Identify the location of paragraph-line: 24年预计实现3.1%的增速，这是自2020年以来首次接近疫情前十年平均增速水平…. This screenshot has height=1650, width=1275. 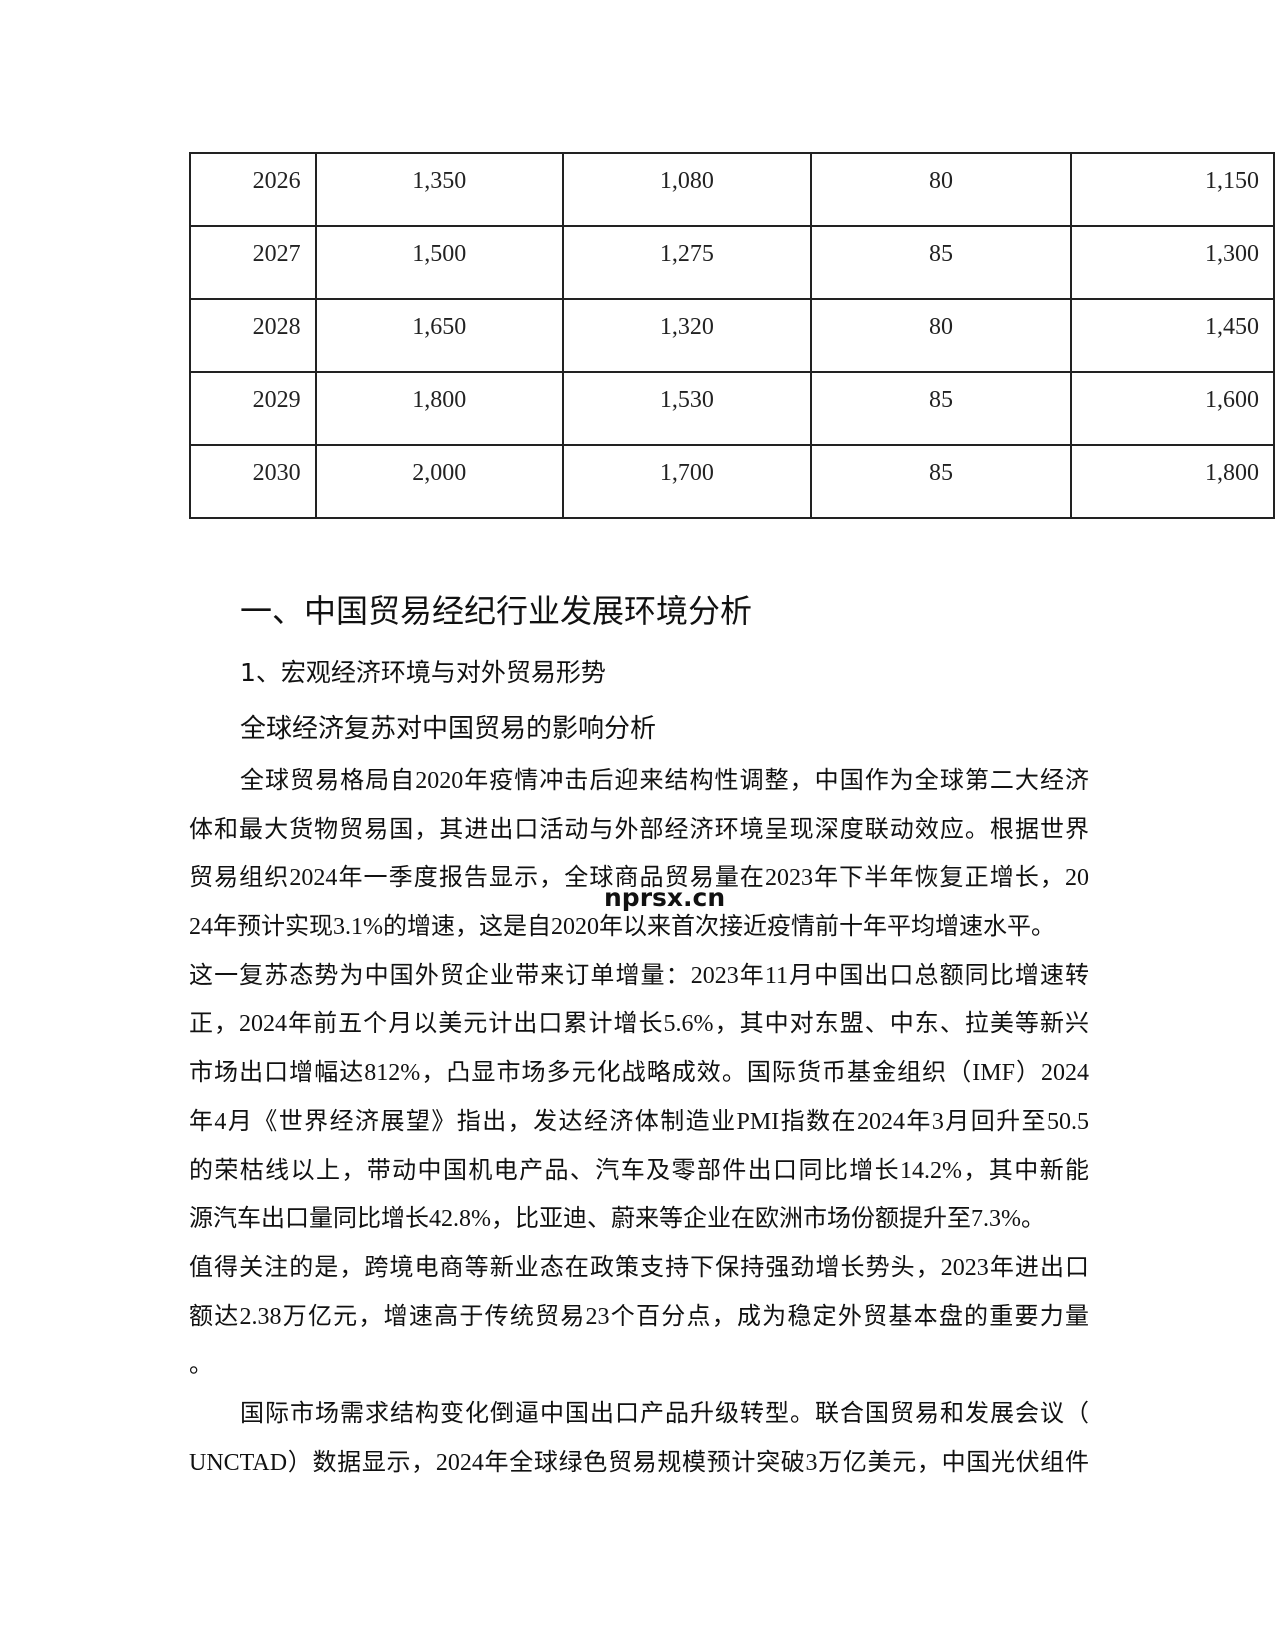
(622, 927).